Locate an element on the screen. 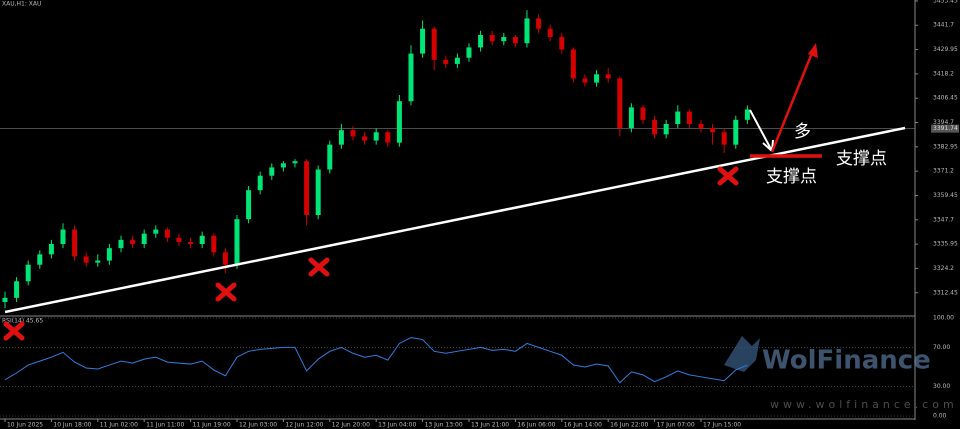 The height and width of the screenshot is (429, 960). x-tick-label: 12 Jun 03:00 is located at coordinates (258, 425).